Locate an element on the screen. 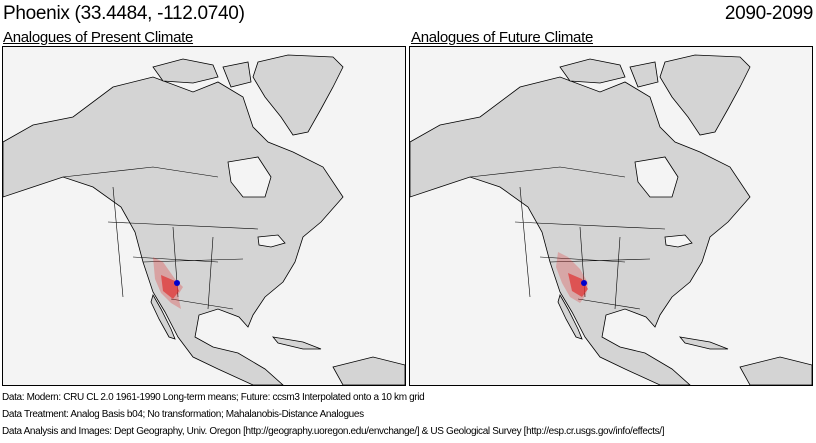 The width and height of the screenshot is (816, 443). present-map-title: Analogues of Present Climate is located at coordinates (98, 37).